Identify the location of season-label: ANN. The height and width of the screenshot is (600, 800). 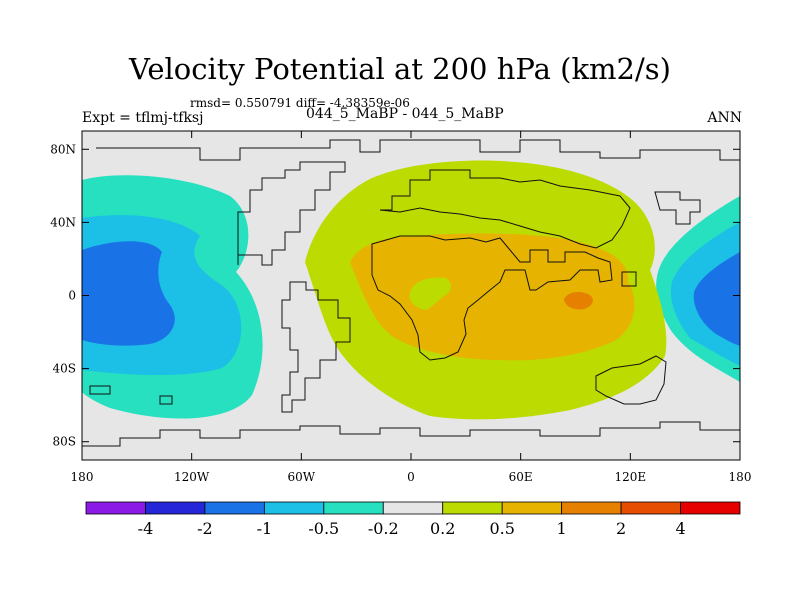
(724, 118).